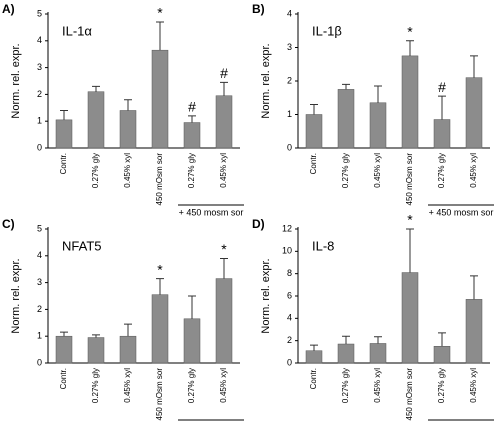 This screenshot has height=423, width=500. What do you see at coordinates (287, 251) in the screenshot?
I see `y-tick-label: 10` at bounding box center [287, 251].